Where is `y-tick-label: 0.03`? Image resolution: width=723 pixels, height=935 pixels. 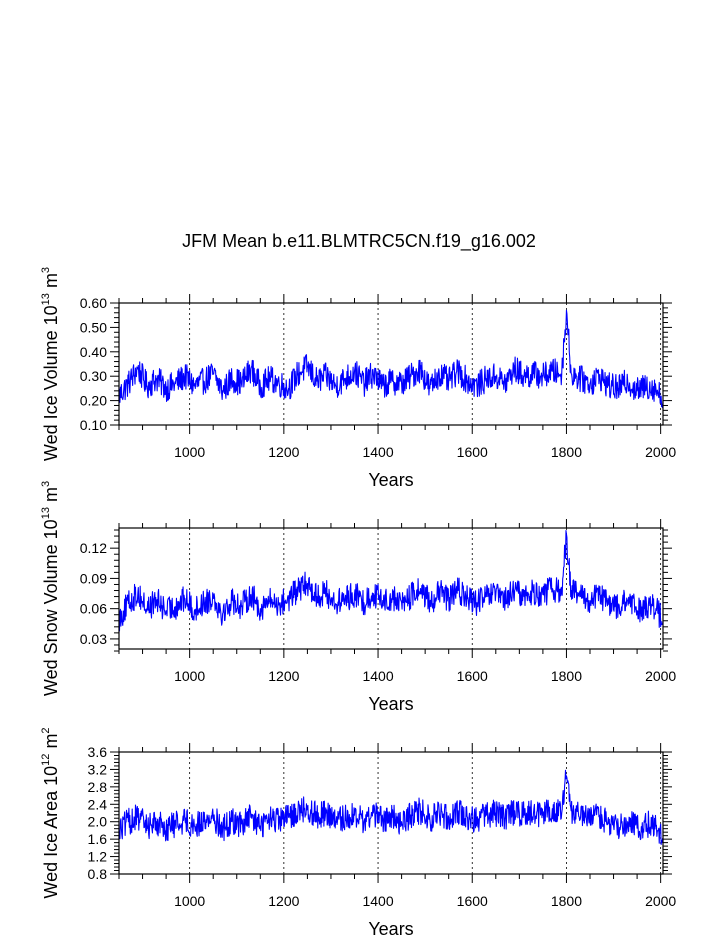
y-tick-label: 0.03 is located at coordinates (93, 639).